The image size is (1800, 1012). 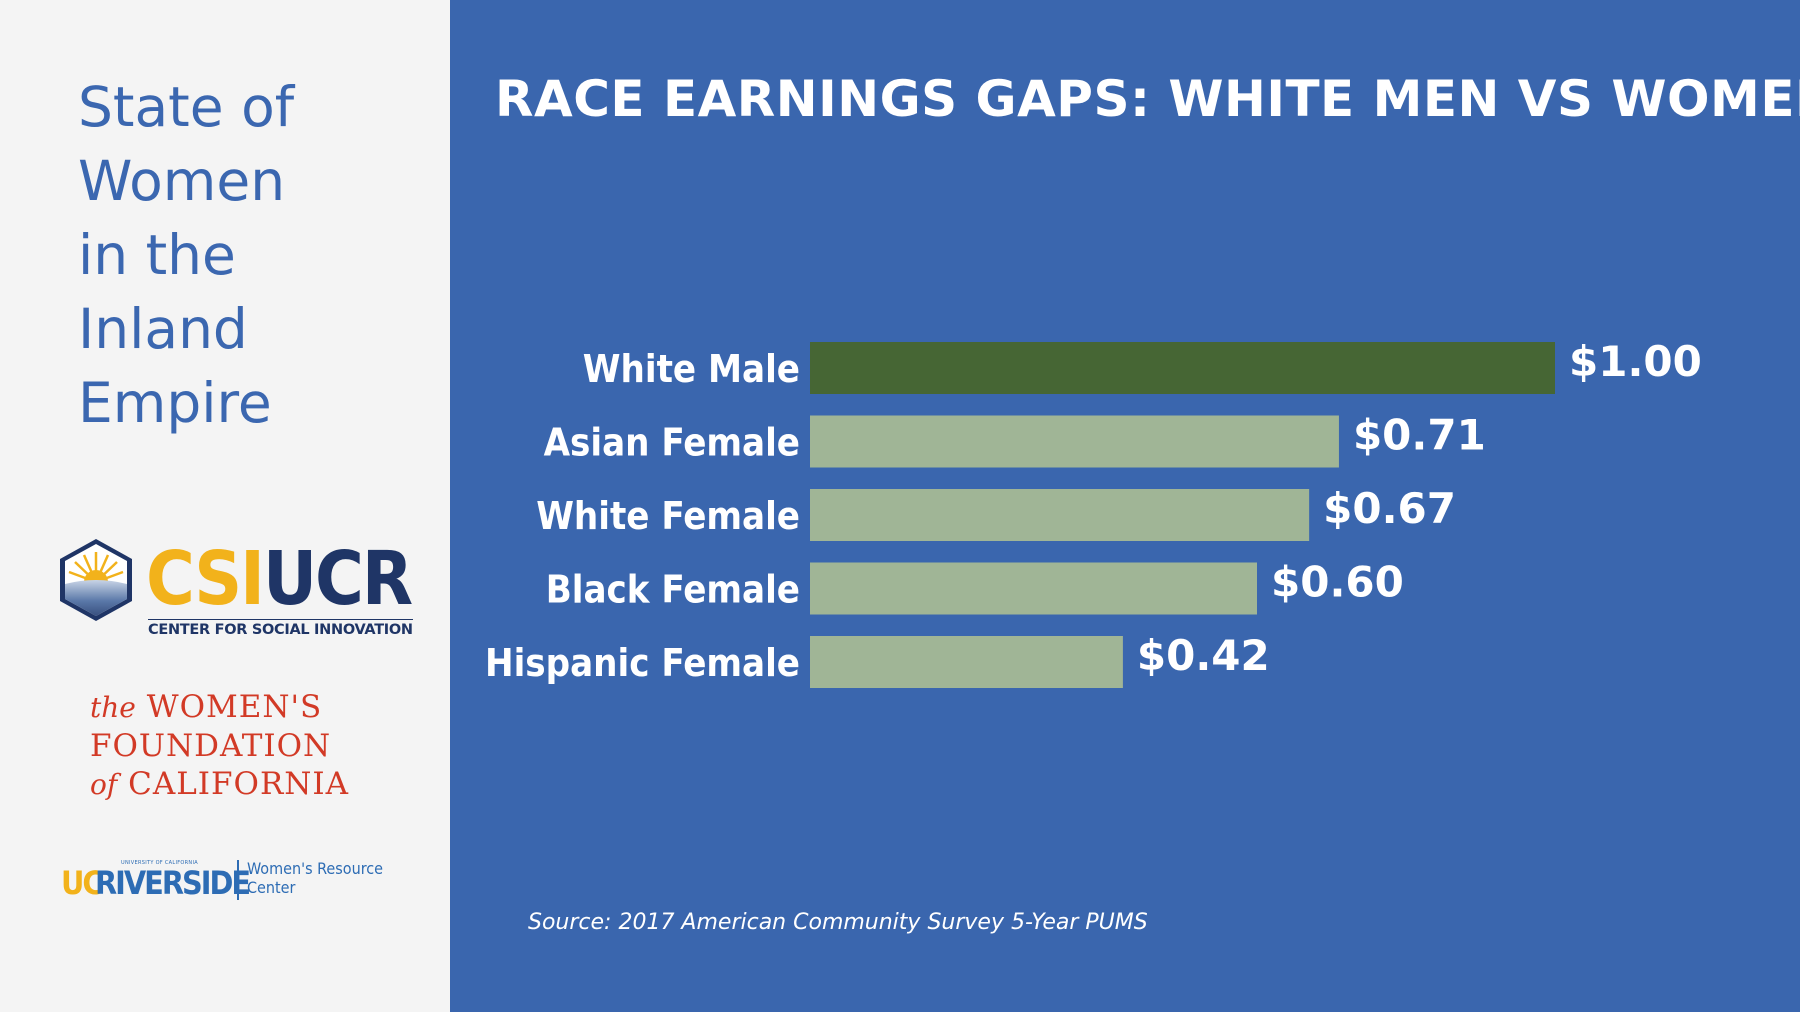 What do you see at coordinates (966, 662) in the screenshot?
I see `bar-hispanic-female` at bounding box center [966, 662].